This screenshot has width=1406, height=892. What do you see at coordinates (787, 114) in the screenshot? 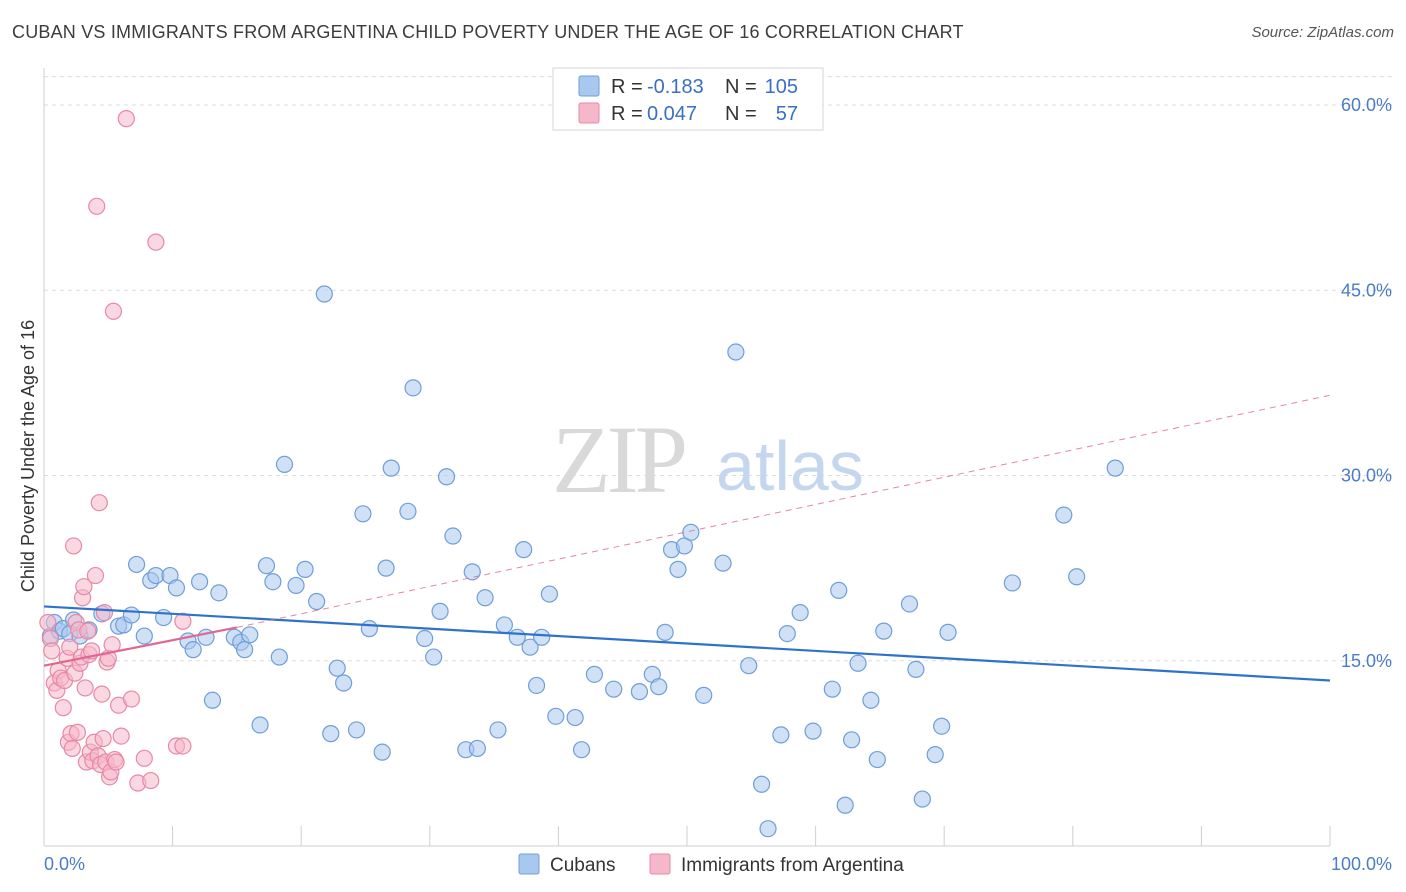
I see `legend-n-value-argentina: 57` at bounding box center [787, 114].